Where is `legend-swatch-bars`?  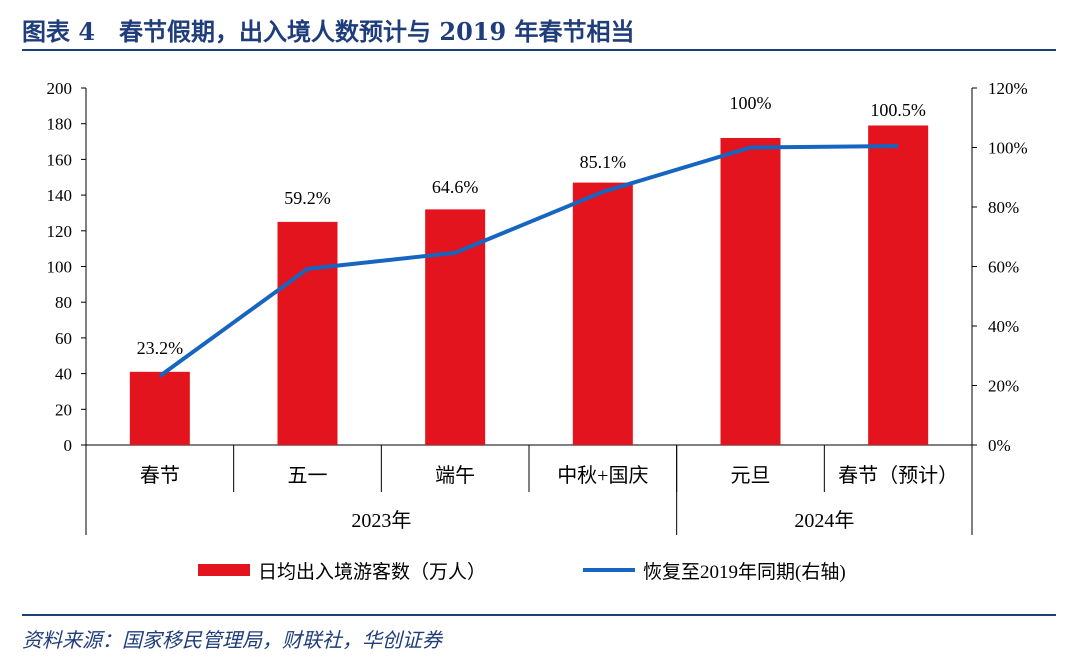 legend-swatch-bars is located at coordinates (224, 570).